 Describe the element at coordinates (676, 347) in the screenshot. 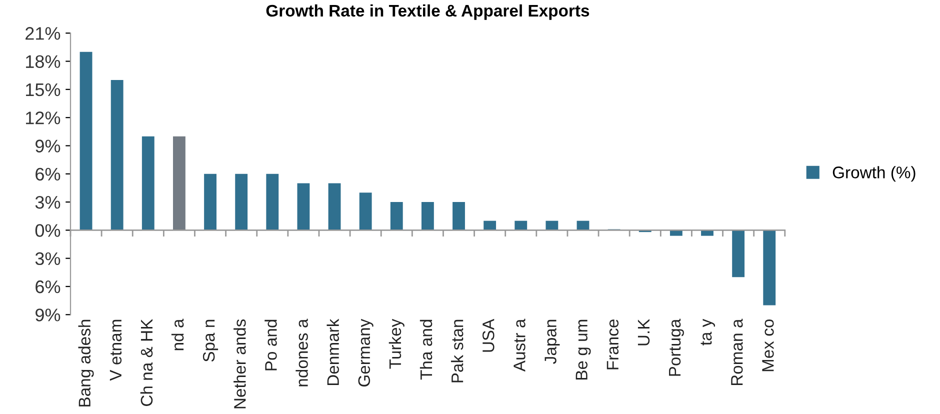

I see `x-tick-label: Portuga` at that location.